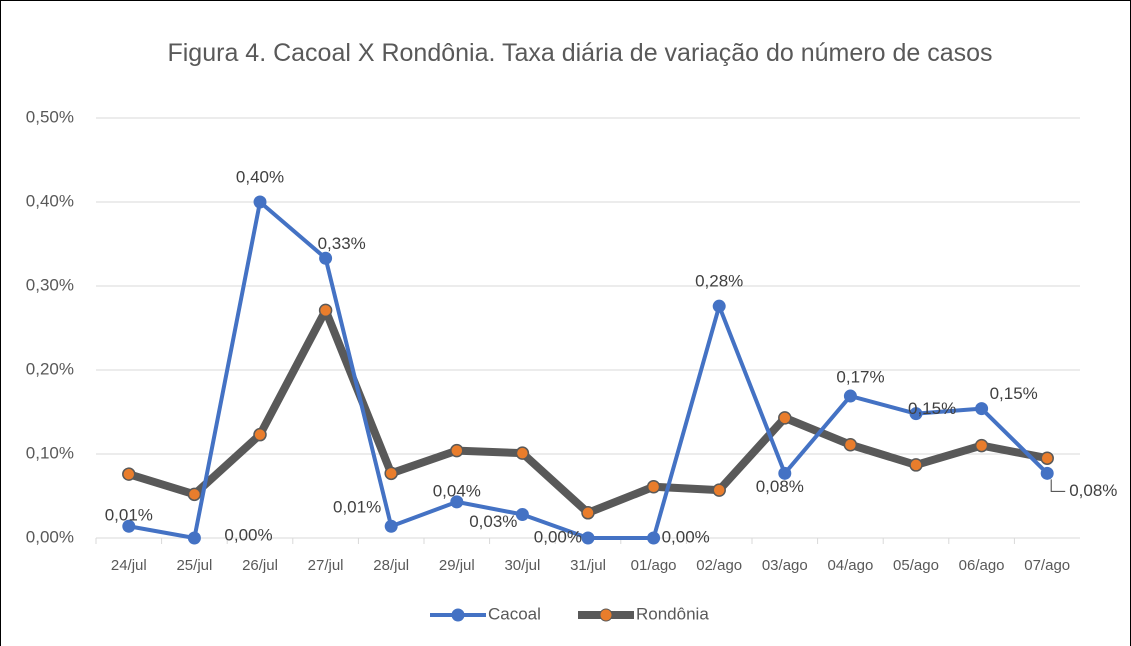 The image size is (1131, 646). I want to click on y-tick-label: 0,20%, so click(50, 368).